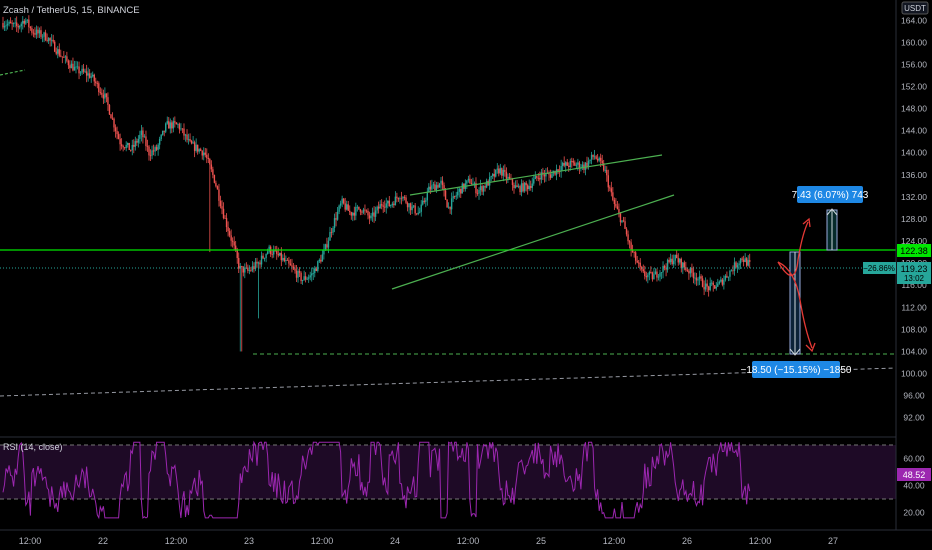  Describe the element at coordinates (795, 305) in the screenshot. I see `scenario-arrow-down` at that location.